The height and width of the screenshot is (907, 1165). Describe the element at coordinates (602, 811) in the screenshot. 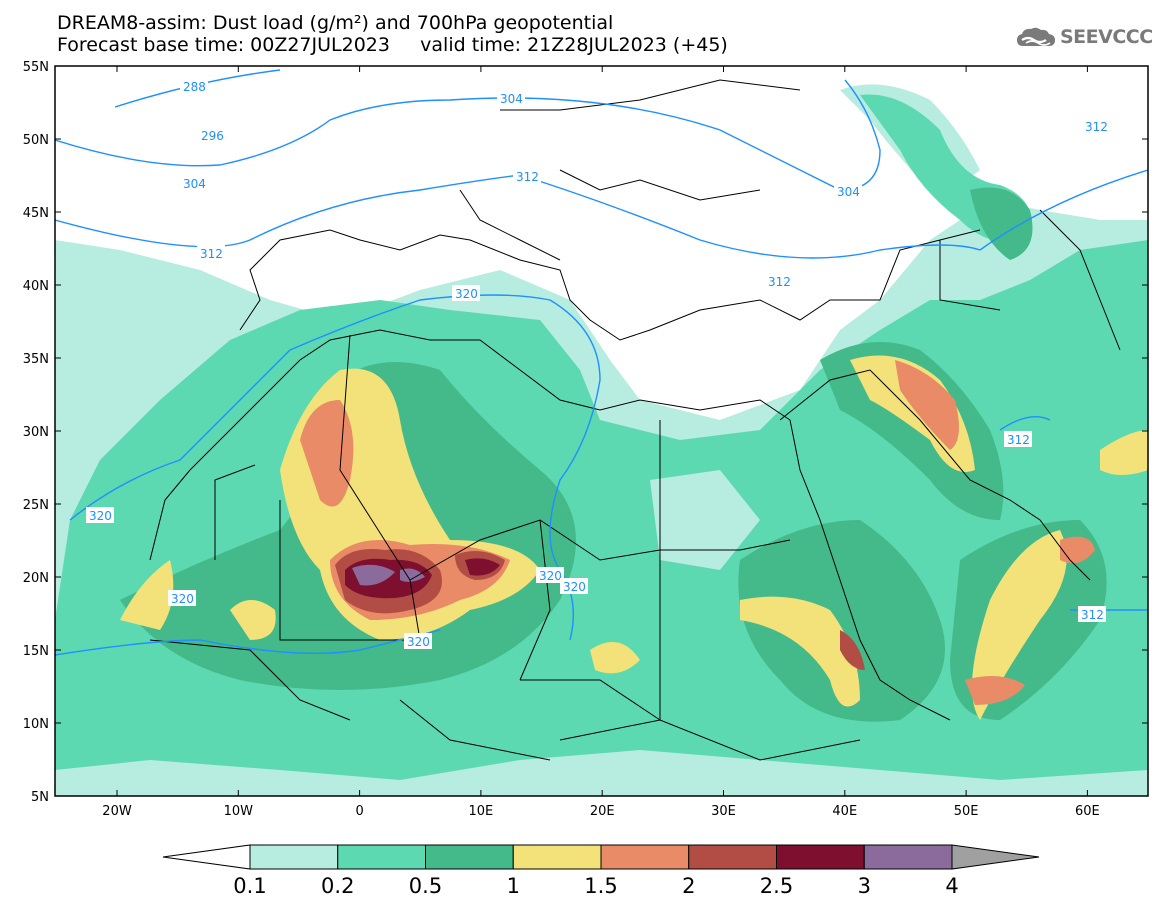

I see `lon-label: 20E` at that location.